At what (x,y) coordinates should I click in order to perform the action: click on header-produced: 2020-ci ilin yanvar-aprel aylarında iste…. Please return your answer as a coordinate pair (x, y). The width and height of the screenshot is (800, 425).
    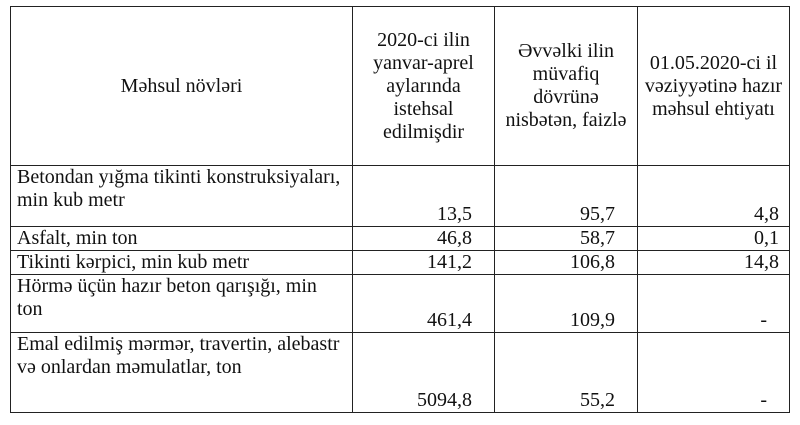
    Looking at the image, I should click on (423, 86).